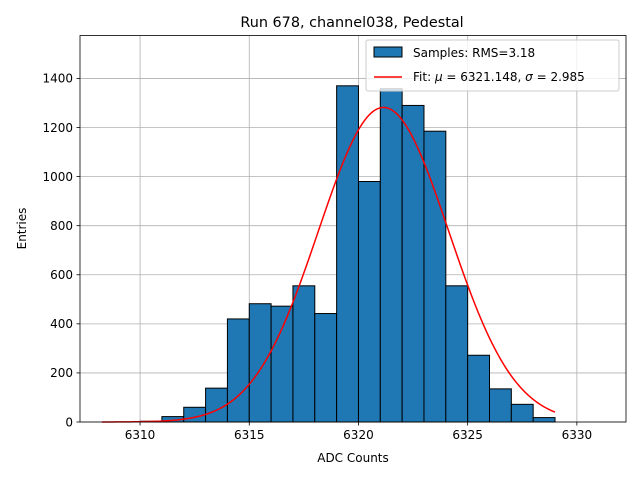 This screenshot has width=640, height=480. I want to click on y-tick-label: 0, so click(69, 422).